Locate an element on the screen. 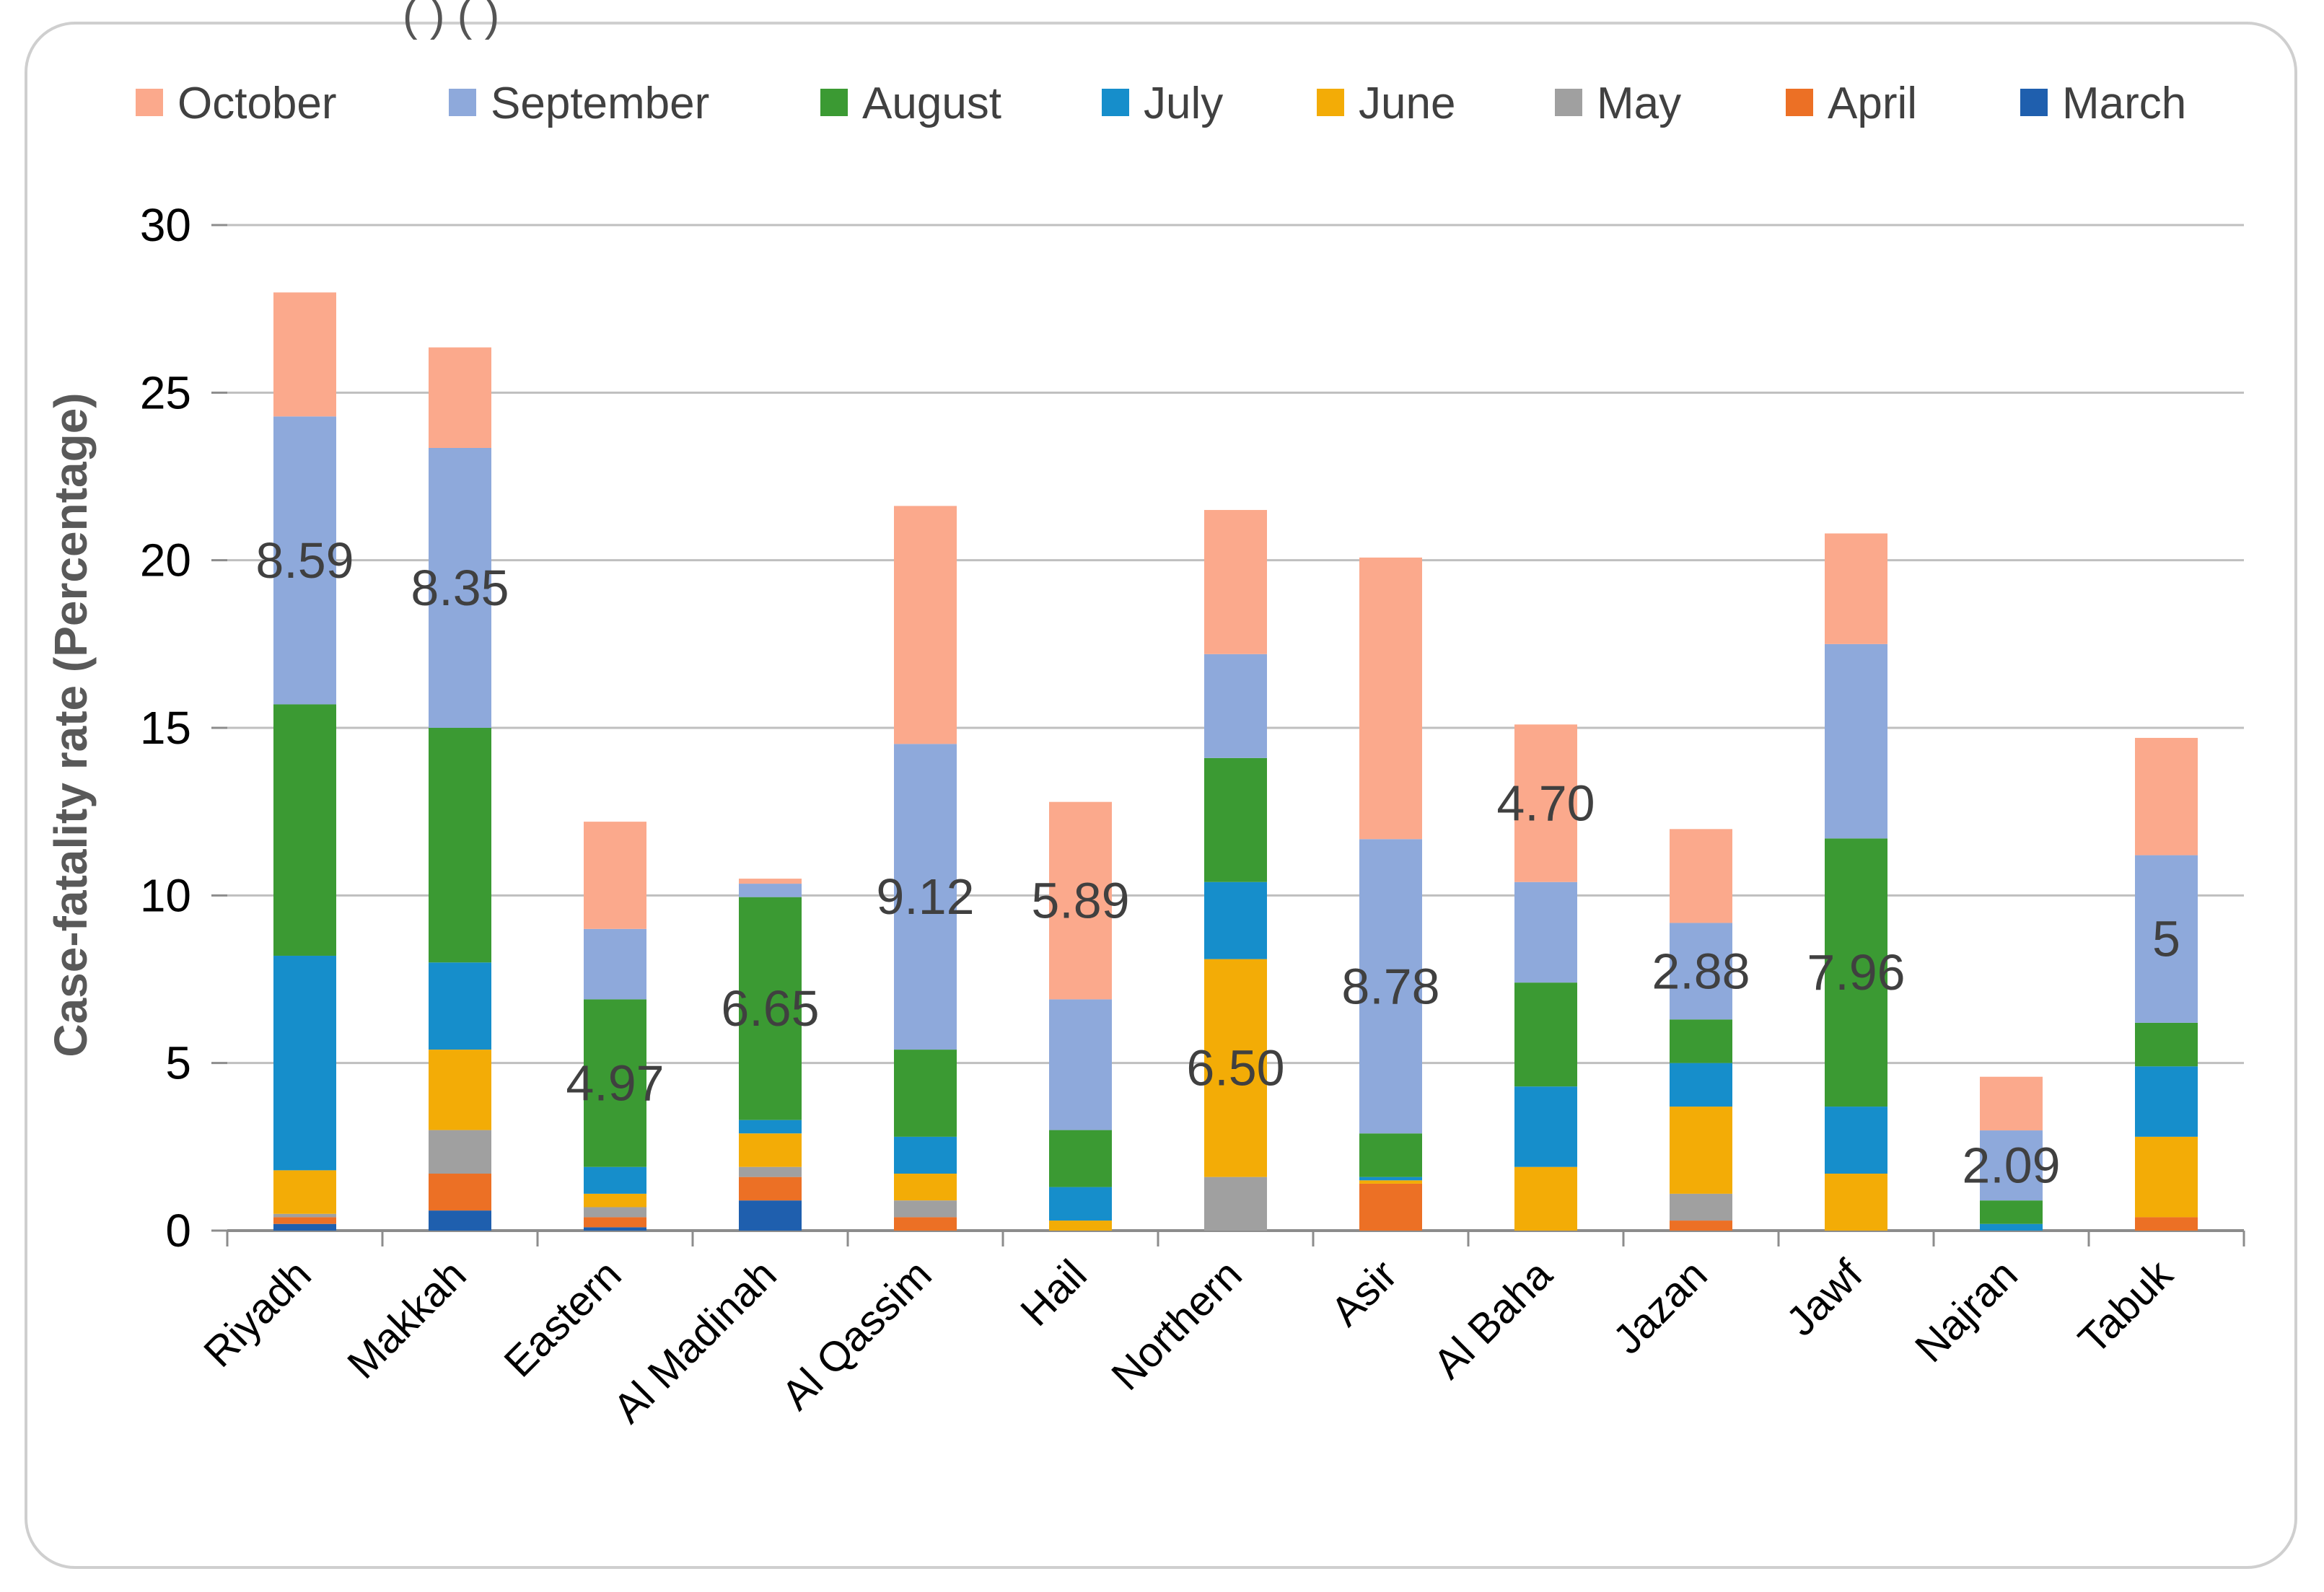 The image size is (2324, 1592). bar-al-baha-july is located at coordinates (1545, 1127).